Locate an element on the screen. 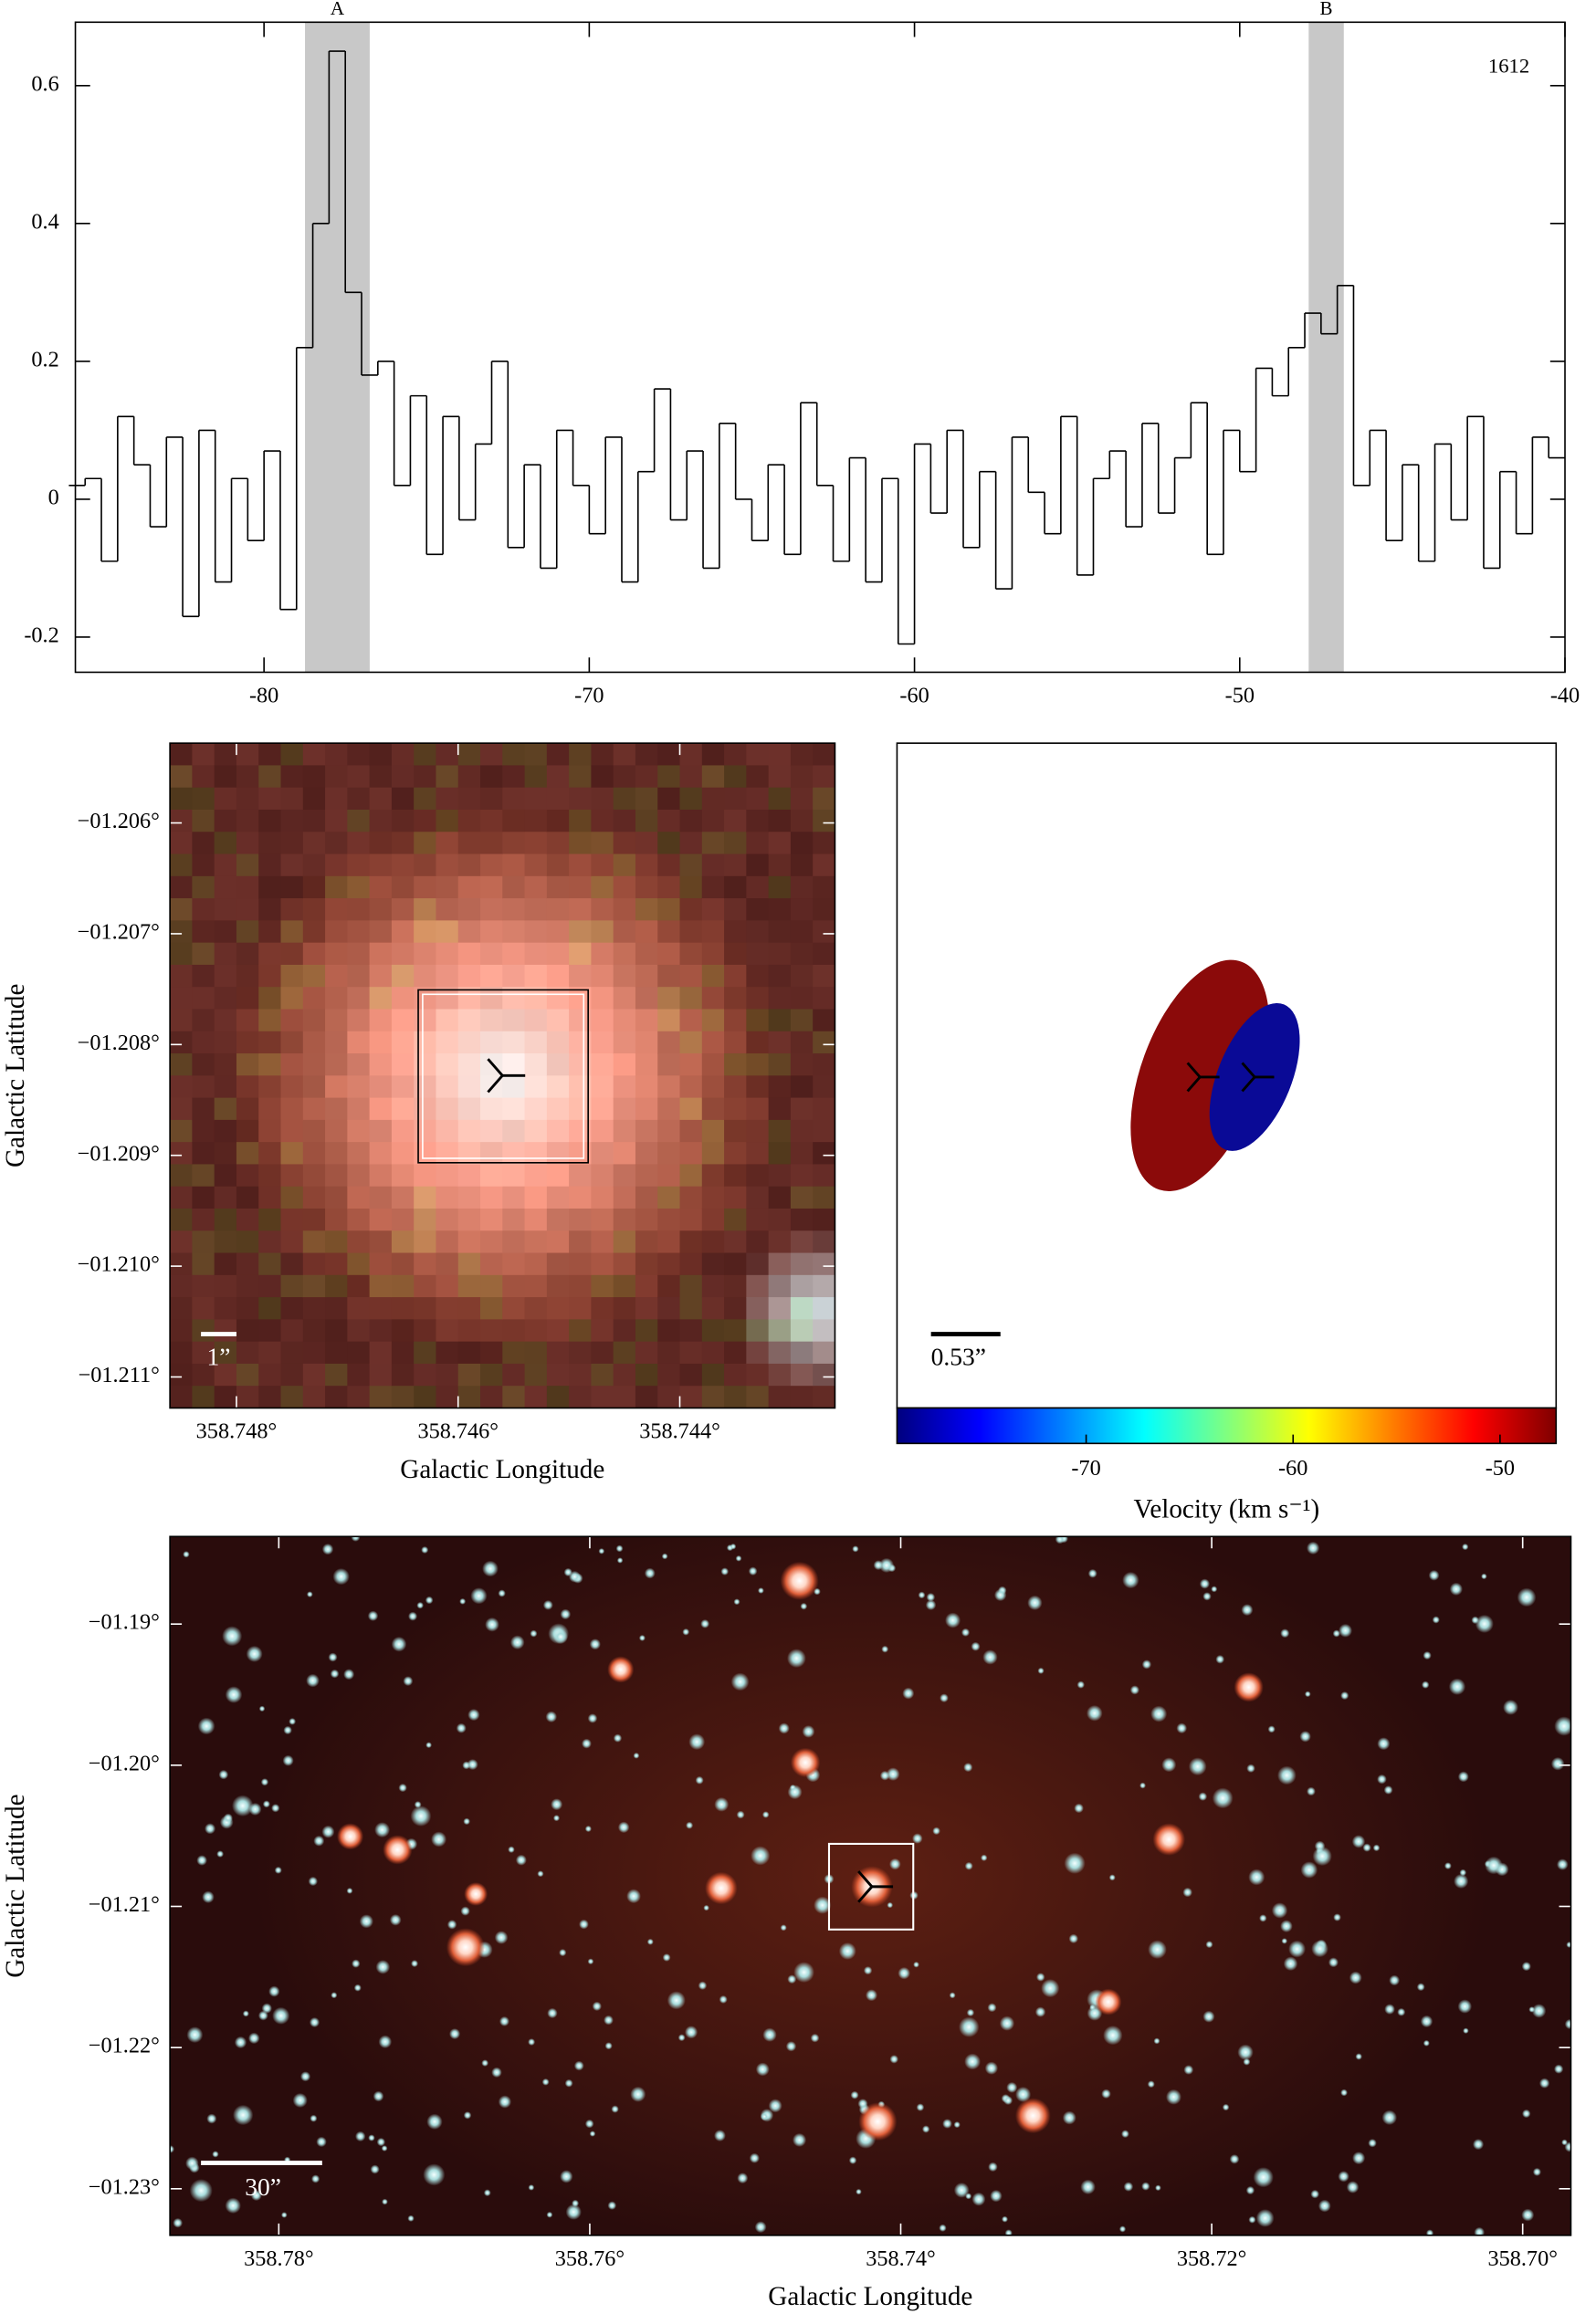 The height and width of the screenshot is (2324, 1596). y-tick-label: −01.211° is located at coordinates (119, 1375).